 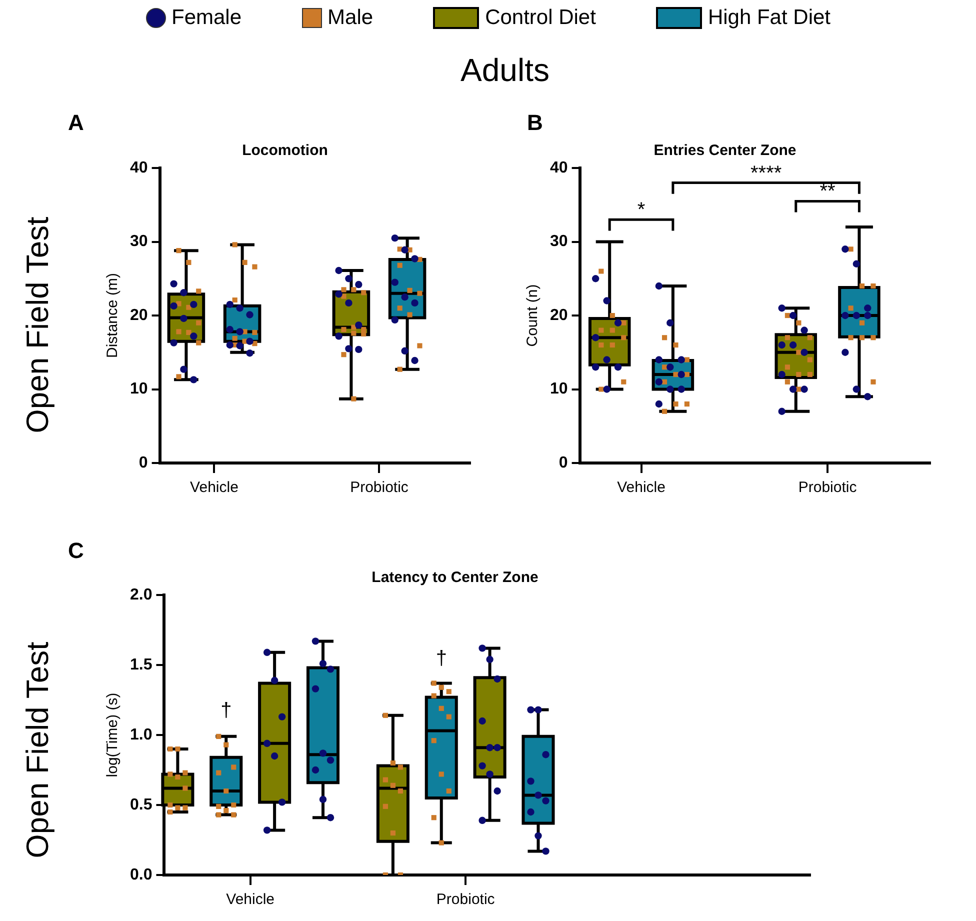 I want to click on legend-label: High Fat Diet, so click(x=769, y=18).